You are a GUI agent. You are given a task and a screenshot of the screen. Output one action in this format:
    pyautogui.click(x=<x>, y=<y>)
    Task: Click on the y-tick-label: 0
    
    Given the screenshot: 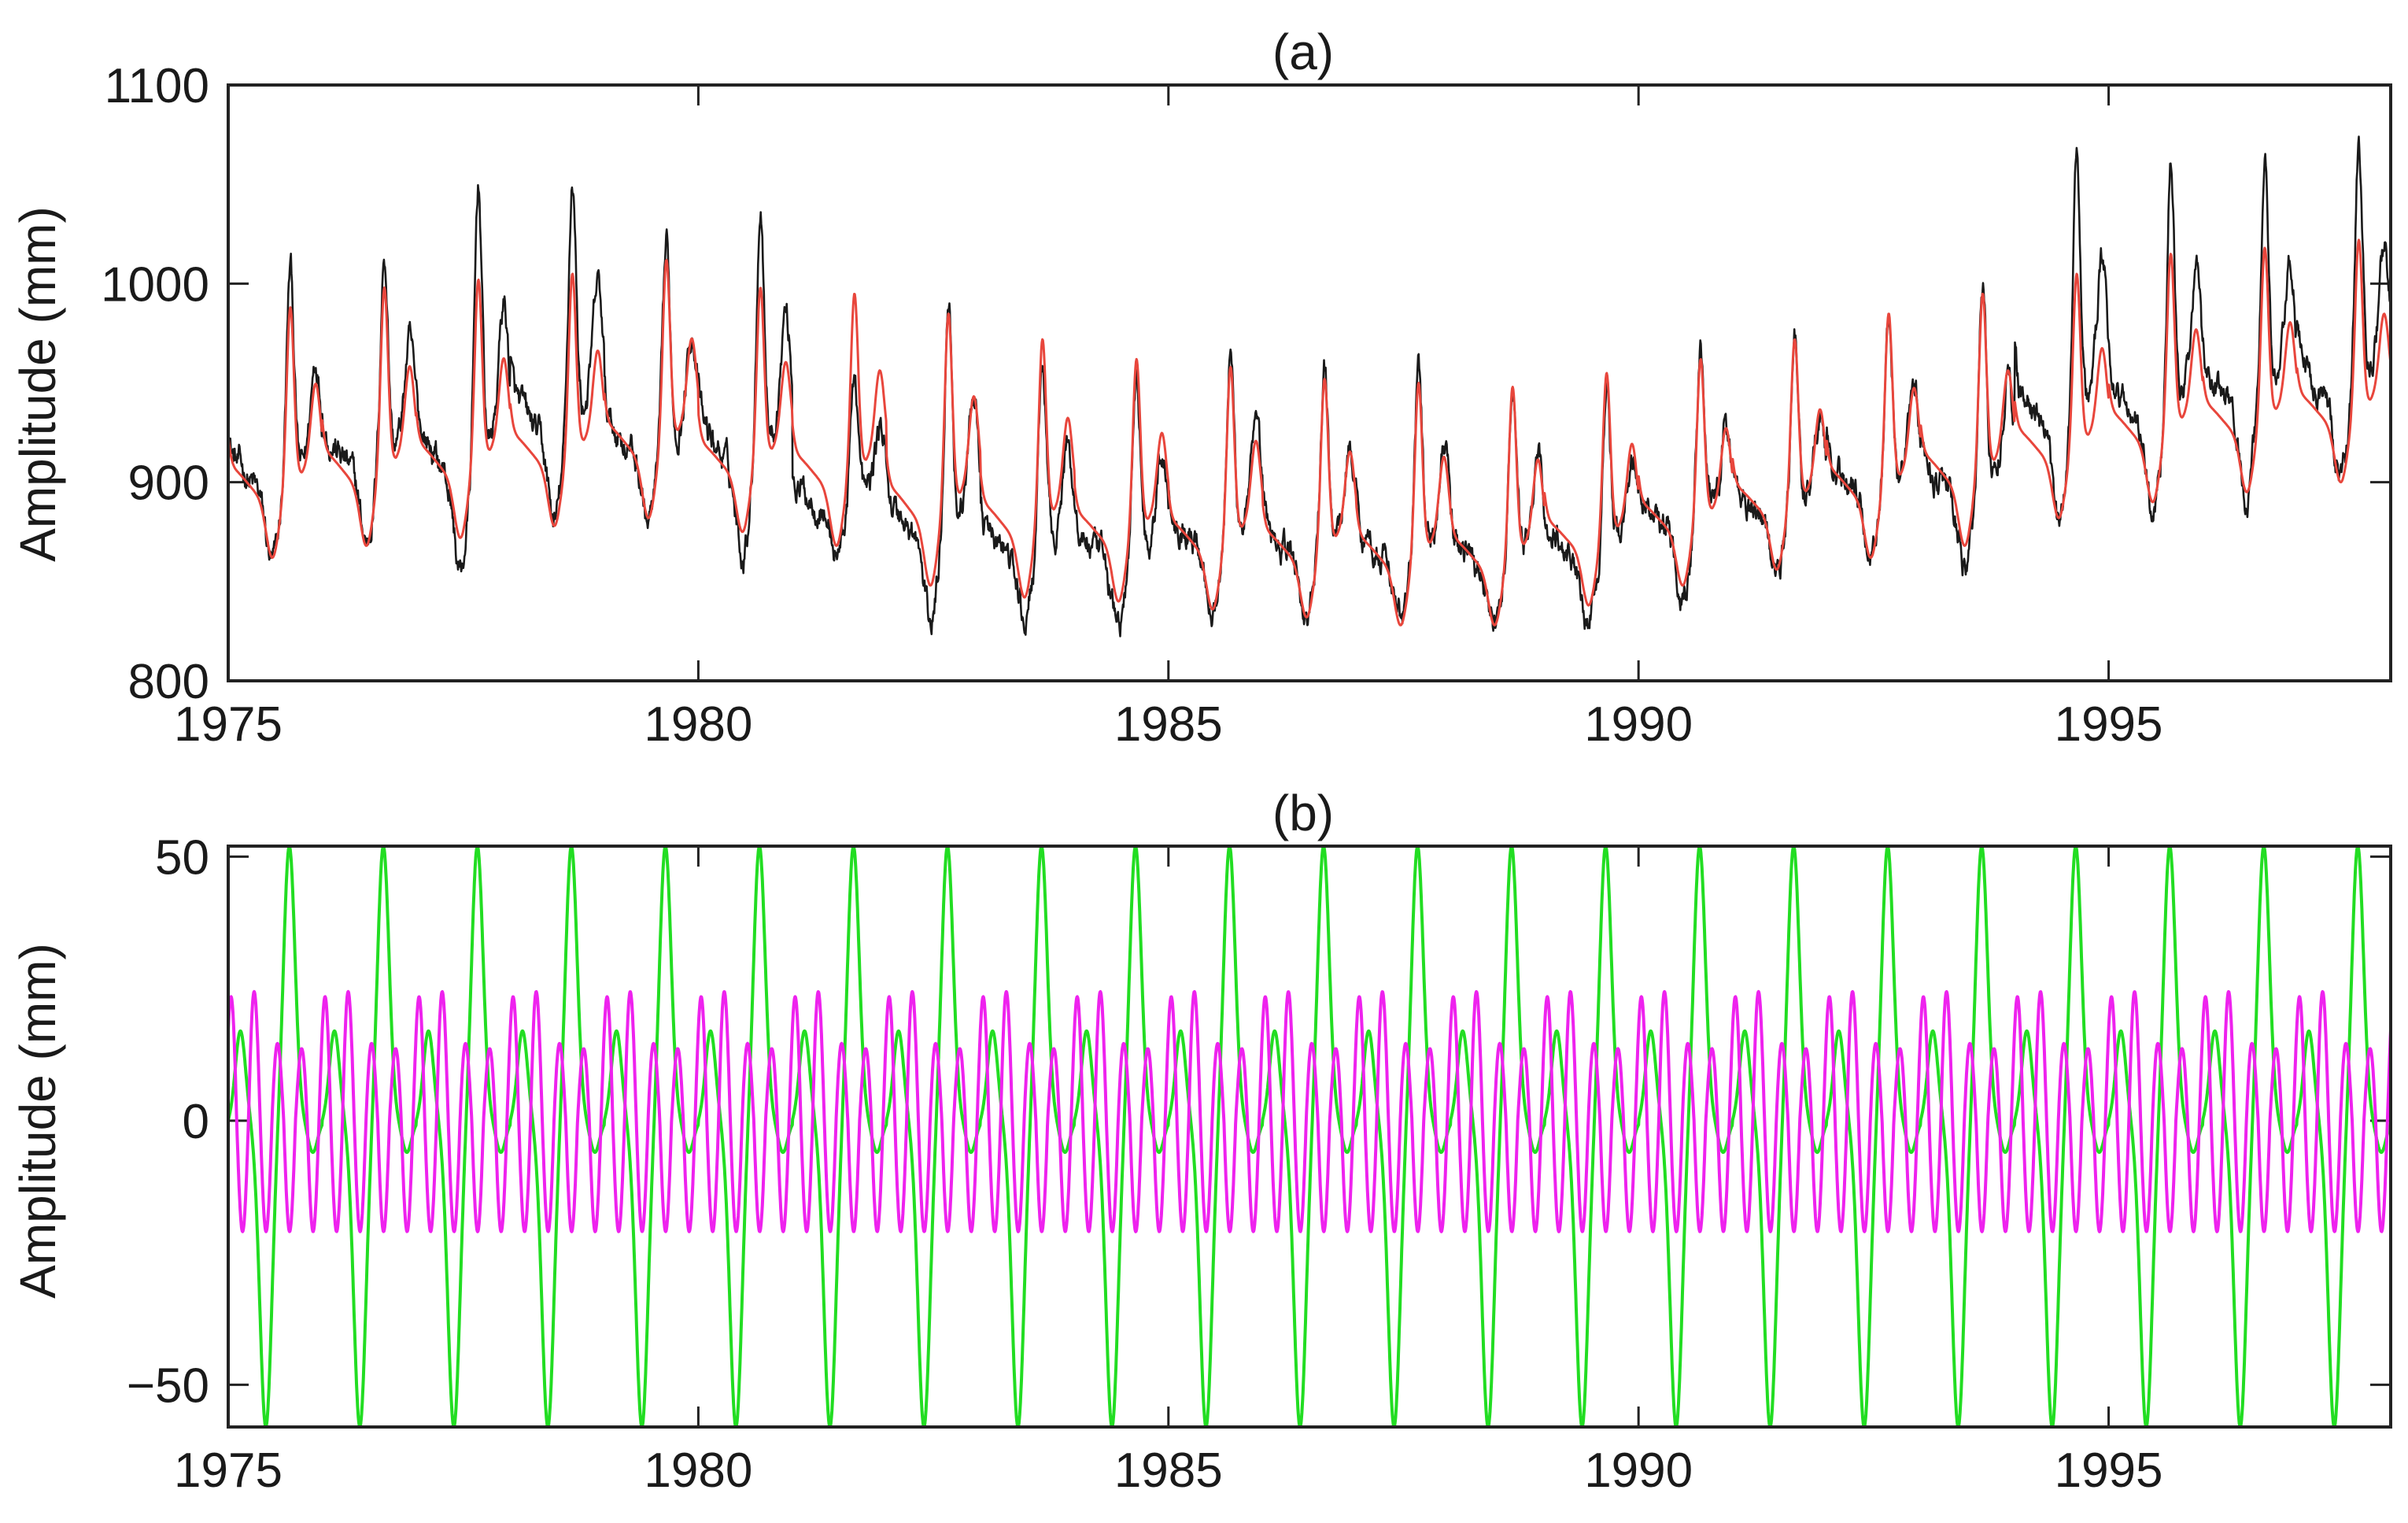 What is the action you would take?
    pyautogui.click(x=196, y=1122)
    